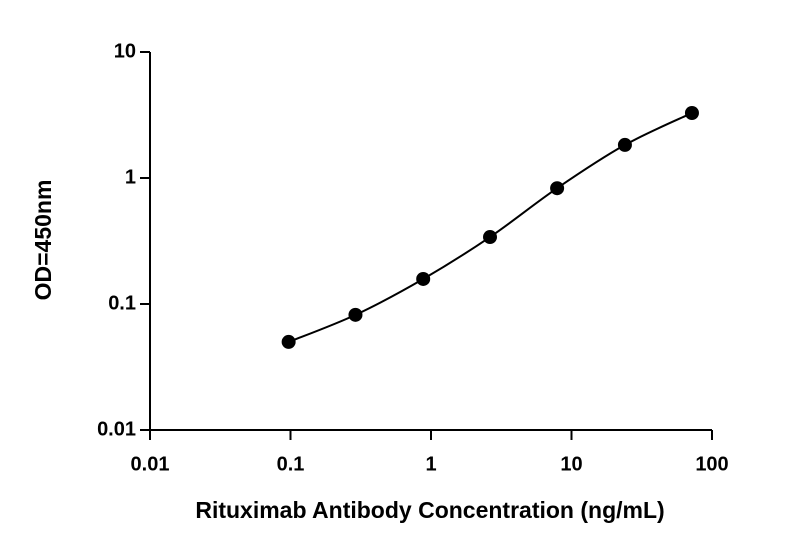 The image size is (800, 555). What do you see at coordinates (116, 429) in the screenshot?
I see `y-tick-label: 0.01` at bounding box center [116, 429].